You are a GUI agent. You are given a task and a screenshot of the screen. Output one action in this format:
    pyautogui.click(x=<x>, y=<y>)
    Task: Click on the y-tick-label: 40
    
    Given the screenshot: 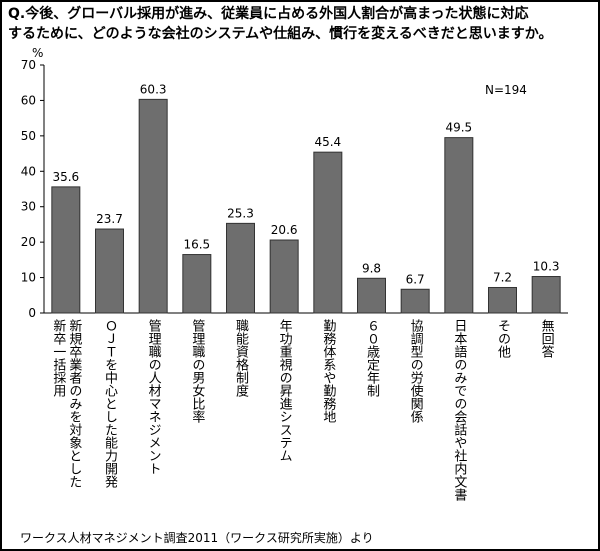 What is the action you would take?
    pyautogui.click(x=28, y=171)
    